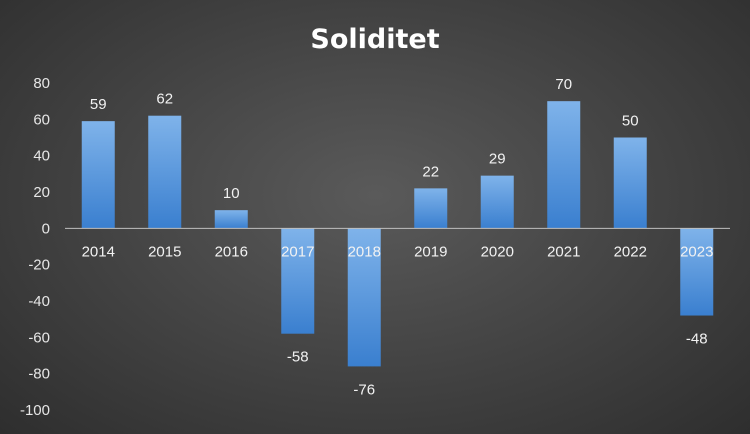  What do you see at coordinates (231, 193) in the screenshot?
I see `data-label: 10` at bounding box center [231, 193].